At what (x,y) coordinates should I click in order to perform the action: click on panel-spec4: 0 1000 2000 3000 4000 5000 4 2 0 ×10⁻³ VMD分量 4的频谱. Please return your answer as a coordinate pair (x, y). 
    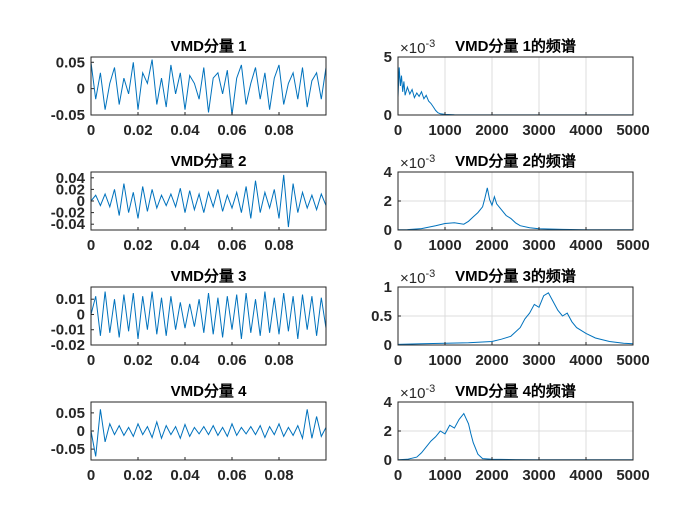
    Looking at the image, I should click on (517, 433).